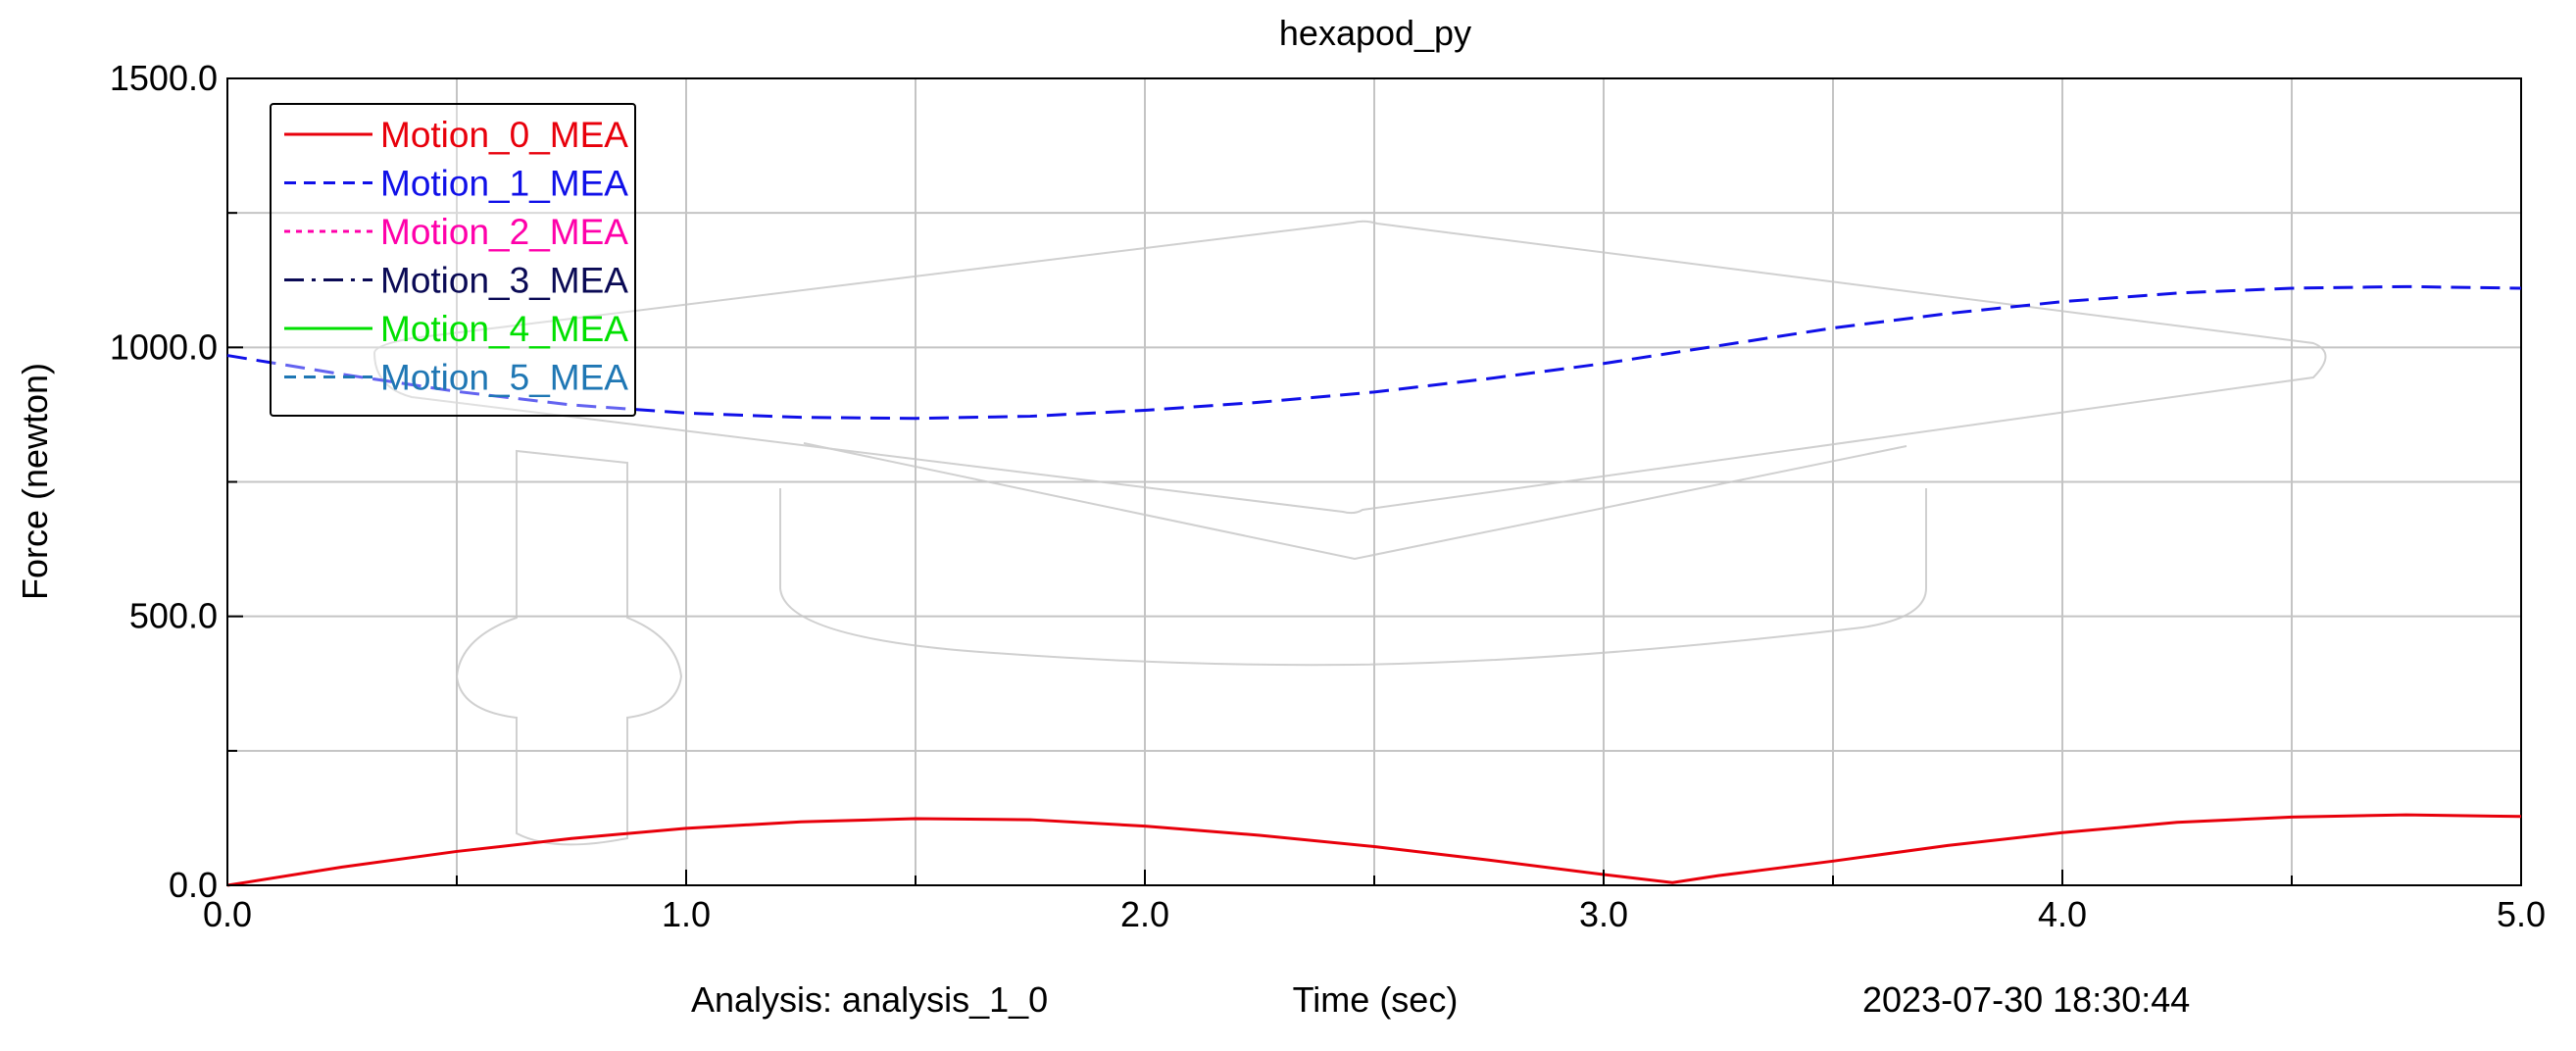 This screenshot has height=1051, width=2576. I want to click on legend-box, so click(453, 260).